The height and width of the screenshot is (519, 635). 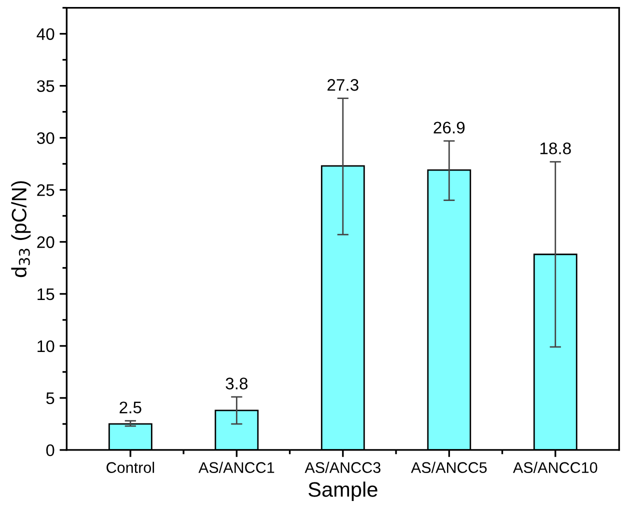 I want to click on y-tick-label: 25, so click(x=45, y=190).